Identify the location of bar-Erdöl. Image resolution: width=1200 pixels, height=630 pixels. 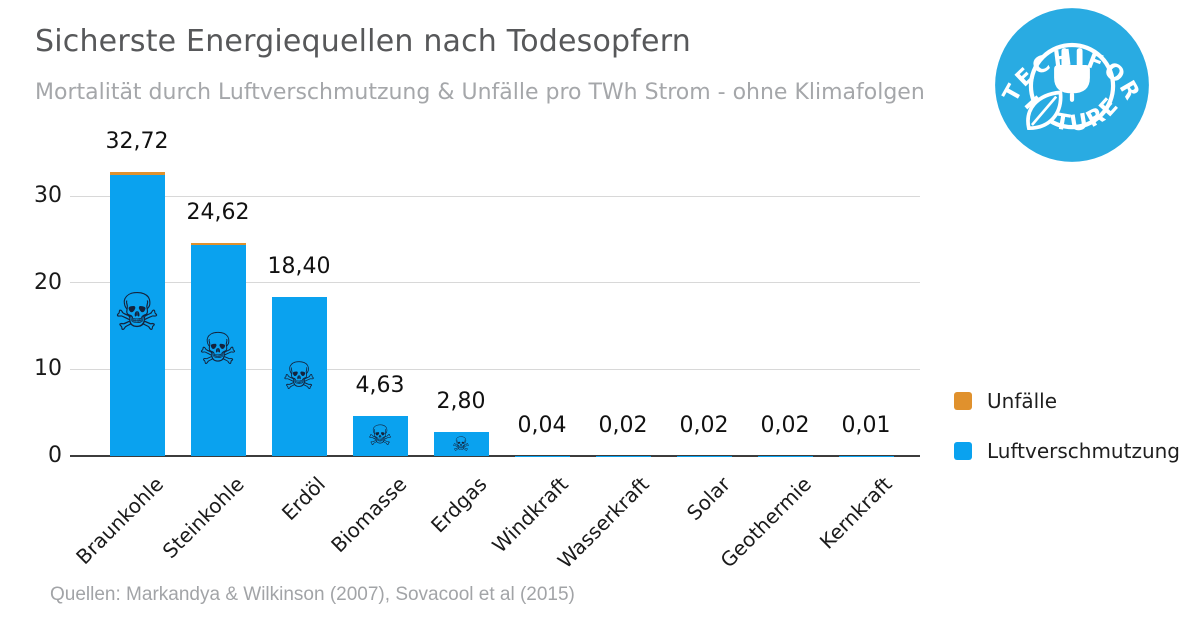
(299, 376).